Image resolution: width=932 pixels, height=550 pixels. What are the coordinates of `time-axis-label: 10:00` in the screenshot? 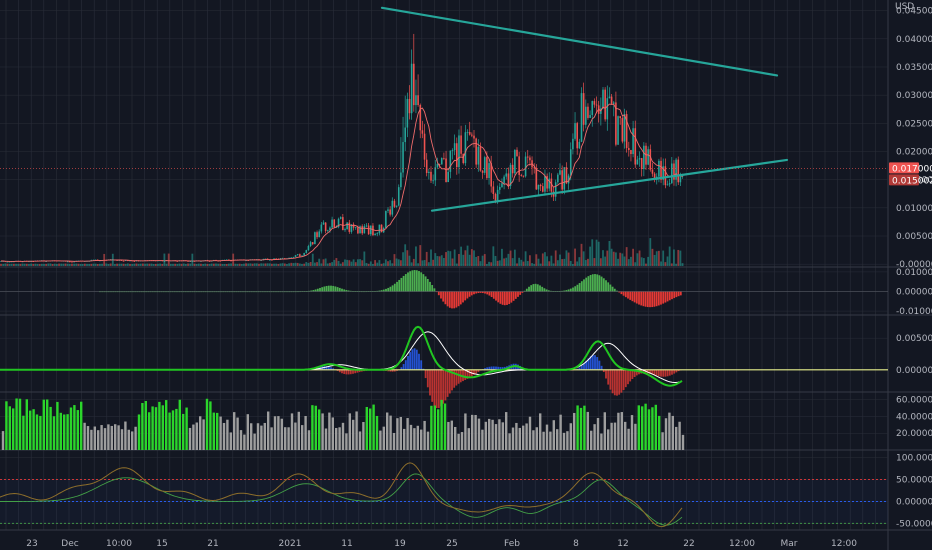 It's located at (119, 544).